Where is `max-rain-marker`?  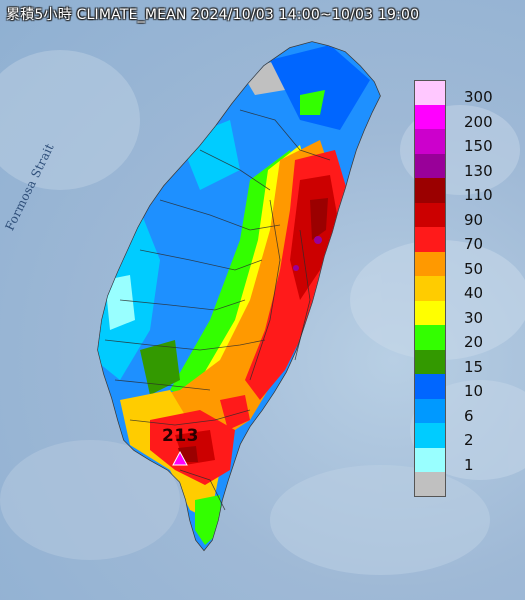
max-rain-marker is located at coordinates (180, 458).